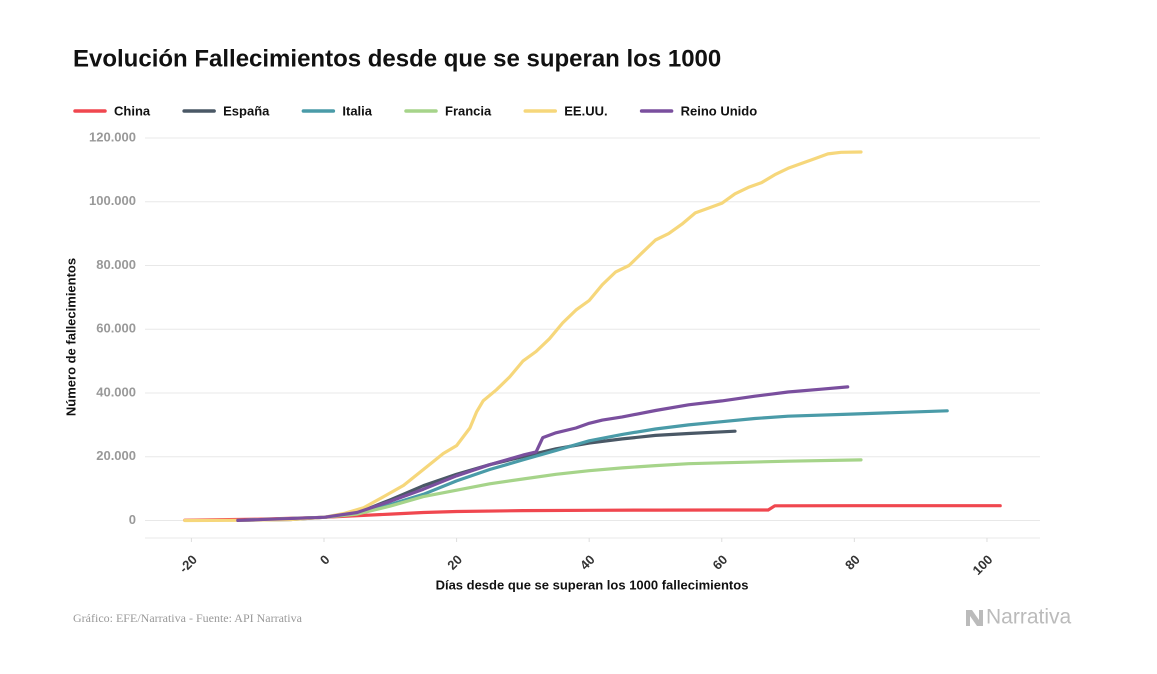 This screenshot has height=674, width=1157. I want to click on legend-item: Reino Unido, so click(698, 110).